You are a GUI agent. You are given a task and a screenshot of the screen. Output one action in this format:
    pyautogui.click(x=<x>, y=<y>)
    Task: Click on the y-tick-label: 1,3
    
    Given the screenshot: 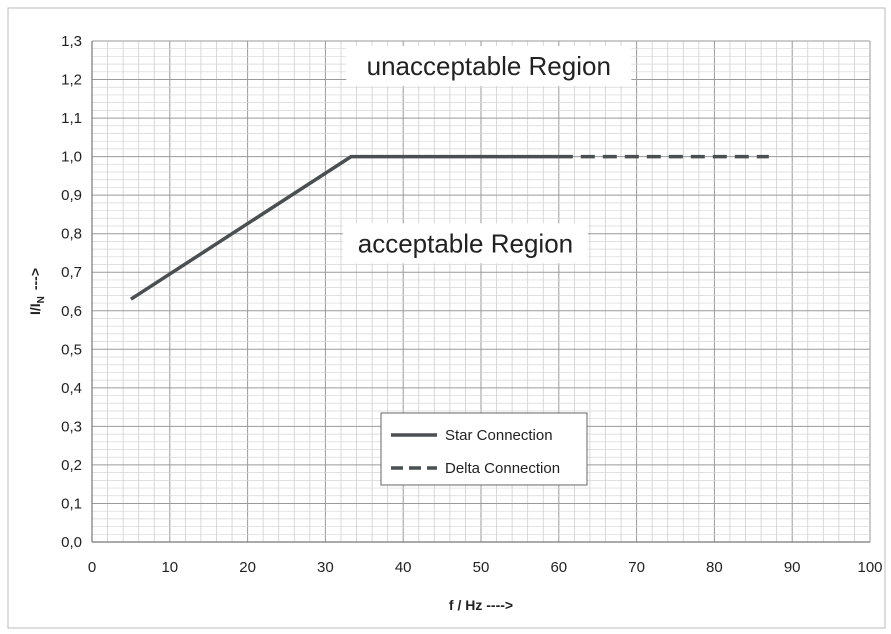 What is the action you would take?
    pyautogui.click(x=71, y=41)
    